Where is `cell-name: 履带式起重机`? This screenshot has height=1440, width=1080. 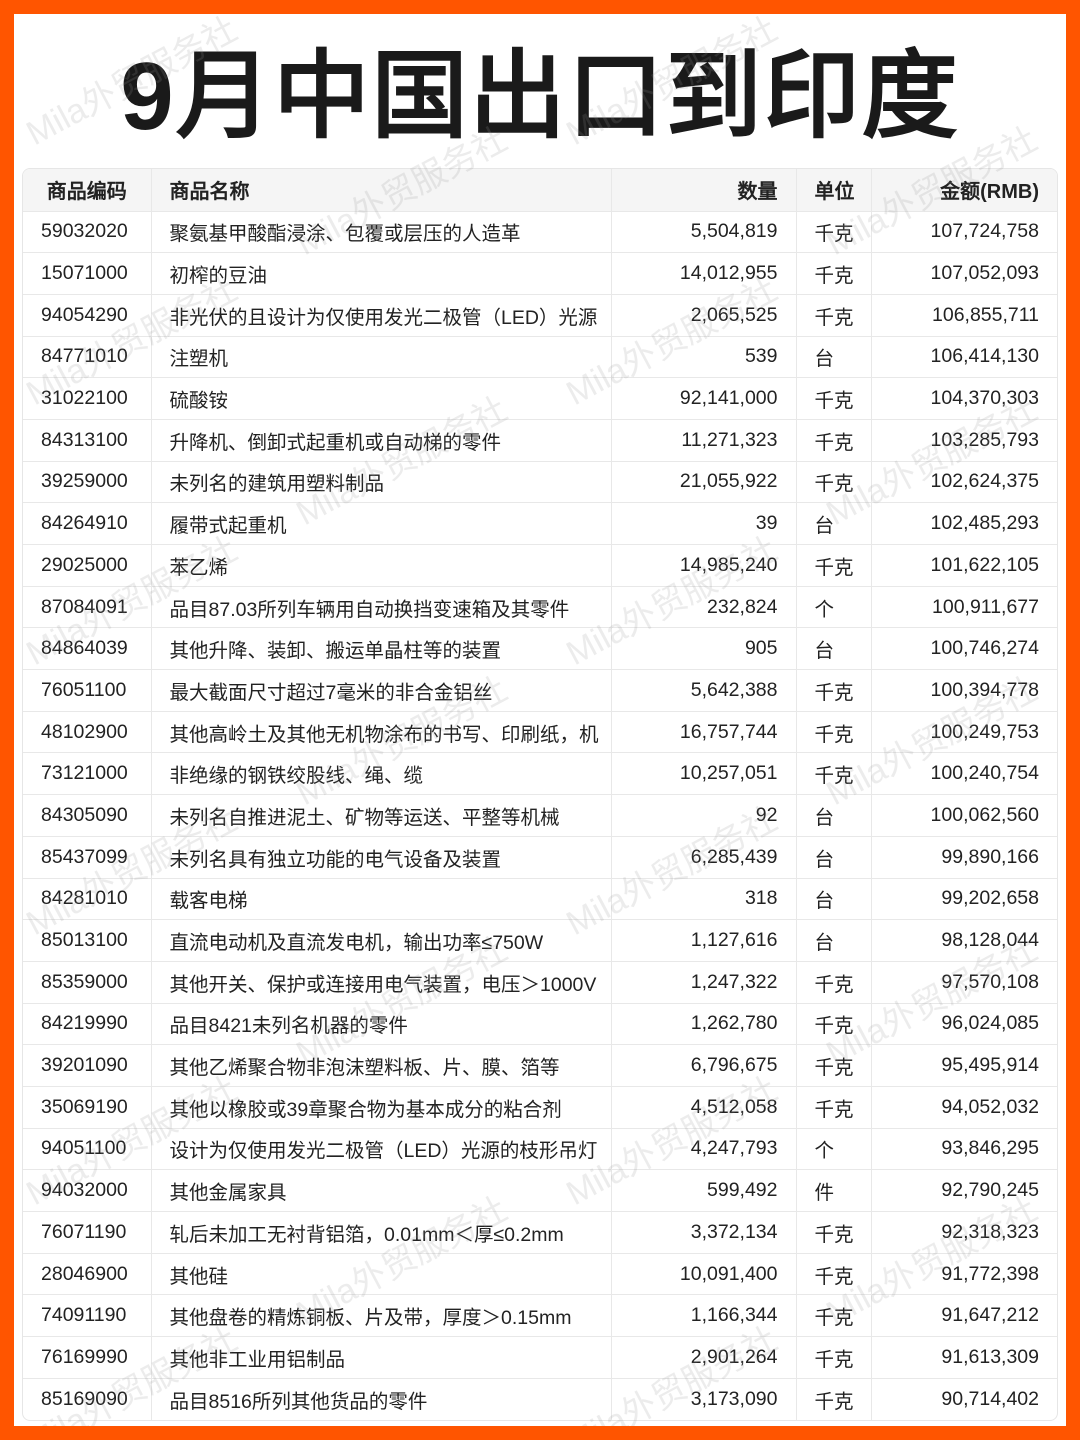 cell-name: 履带式起重机 is located at coordinates (381, 523).